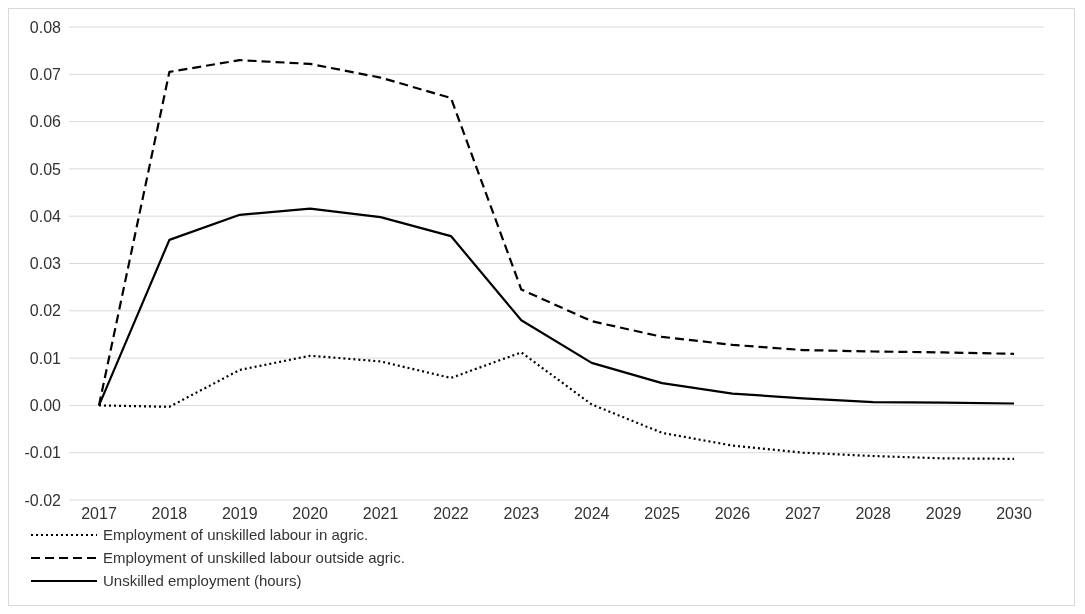  What do you see at coordinates (43, 500) in the screenshot?
I see `y-tick-label: -0.02` at bounding box center [43, 500].